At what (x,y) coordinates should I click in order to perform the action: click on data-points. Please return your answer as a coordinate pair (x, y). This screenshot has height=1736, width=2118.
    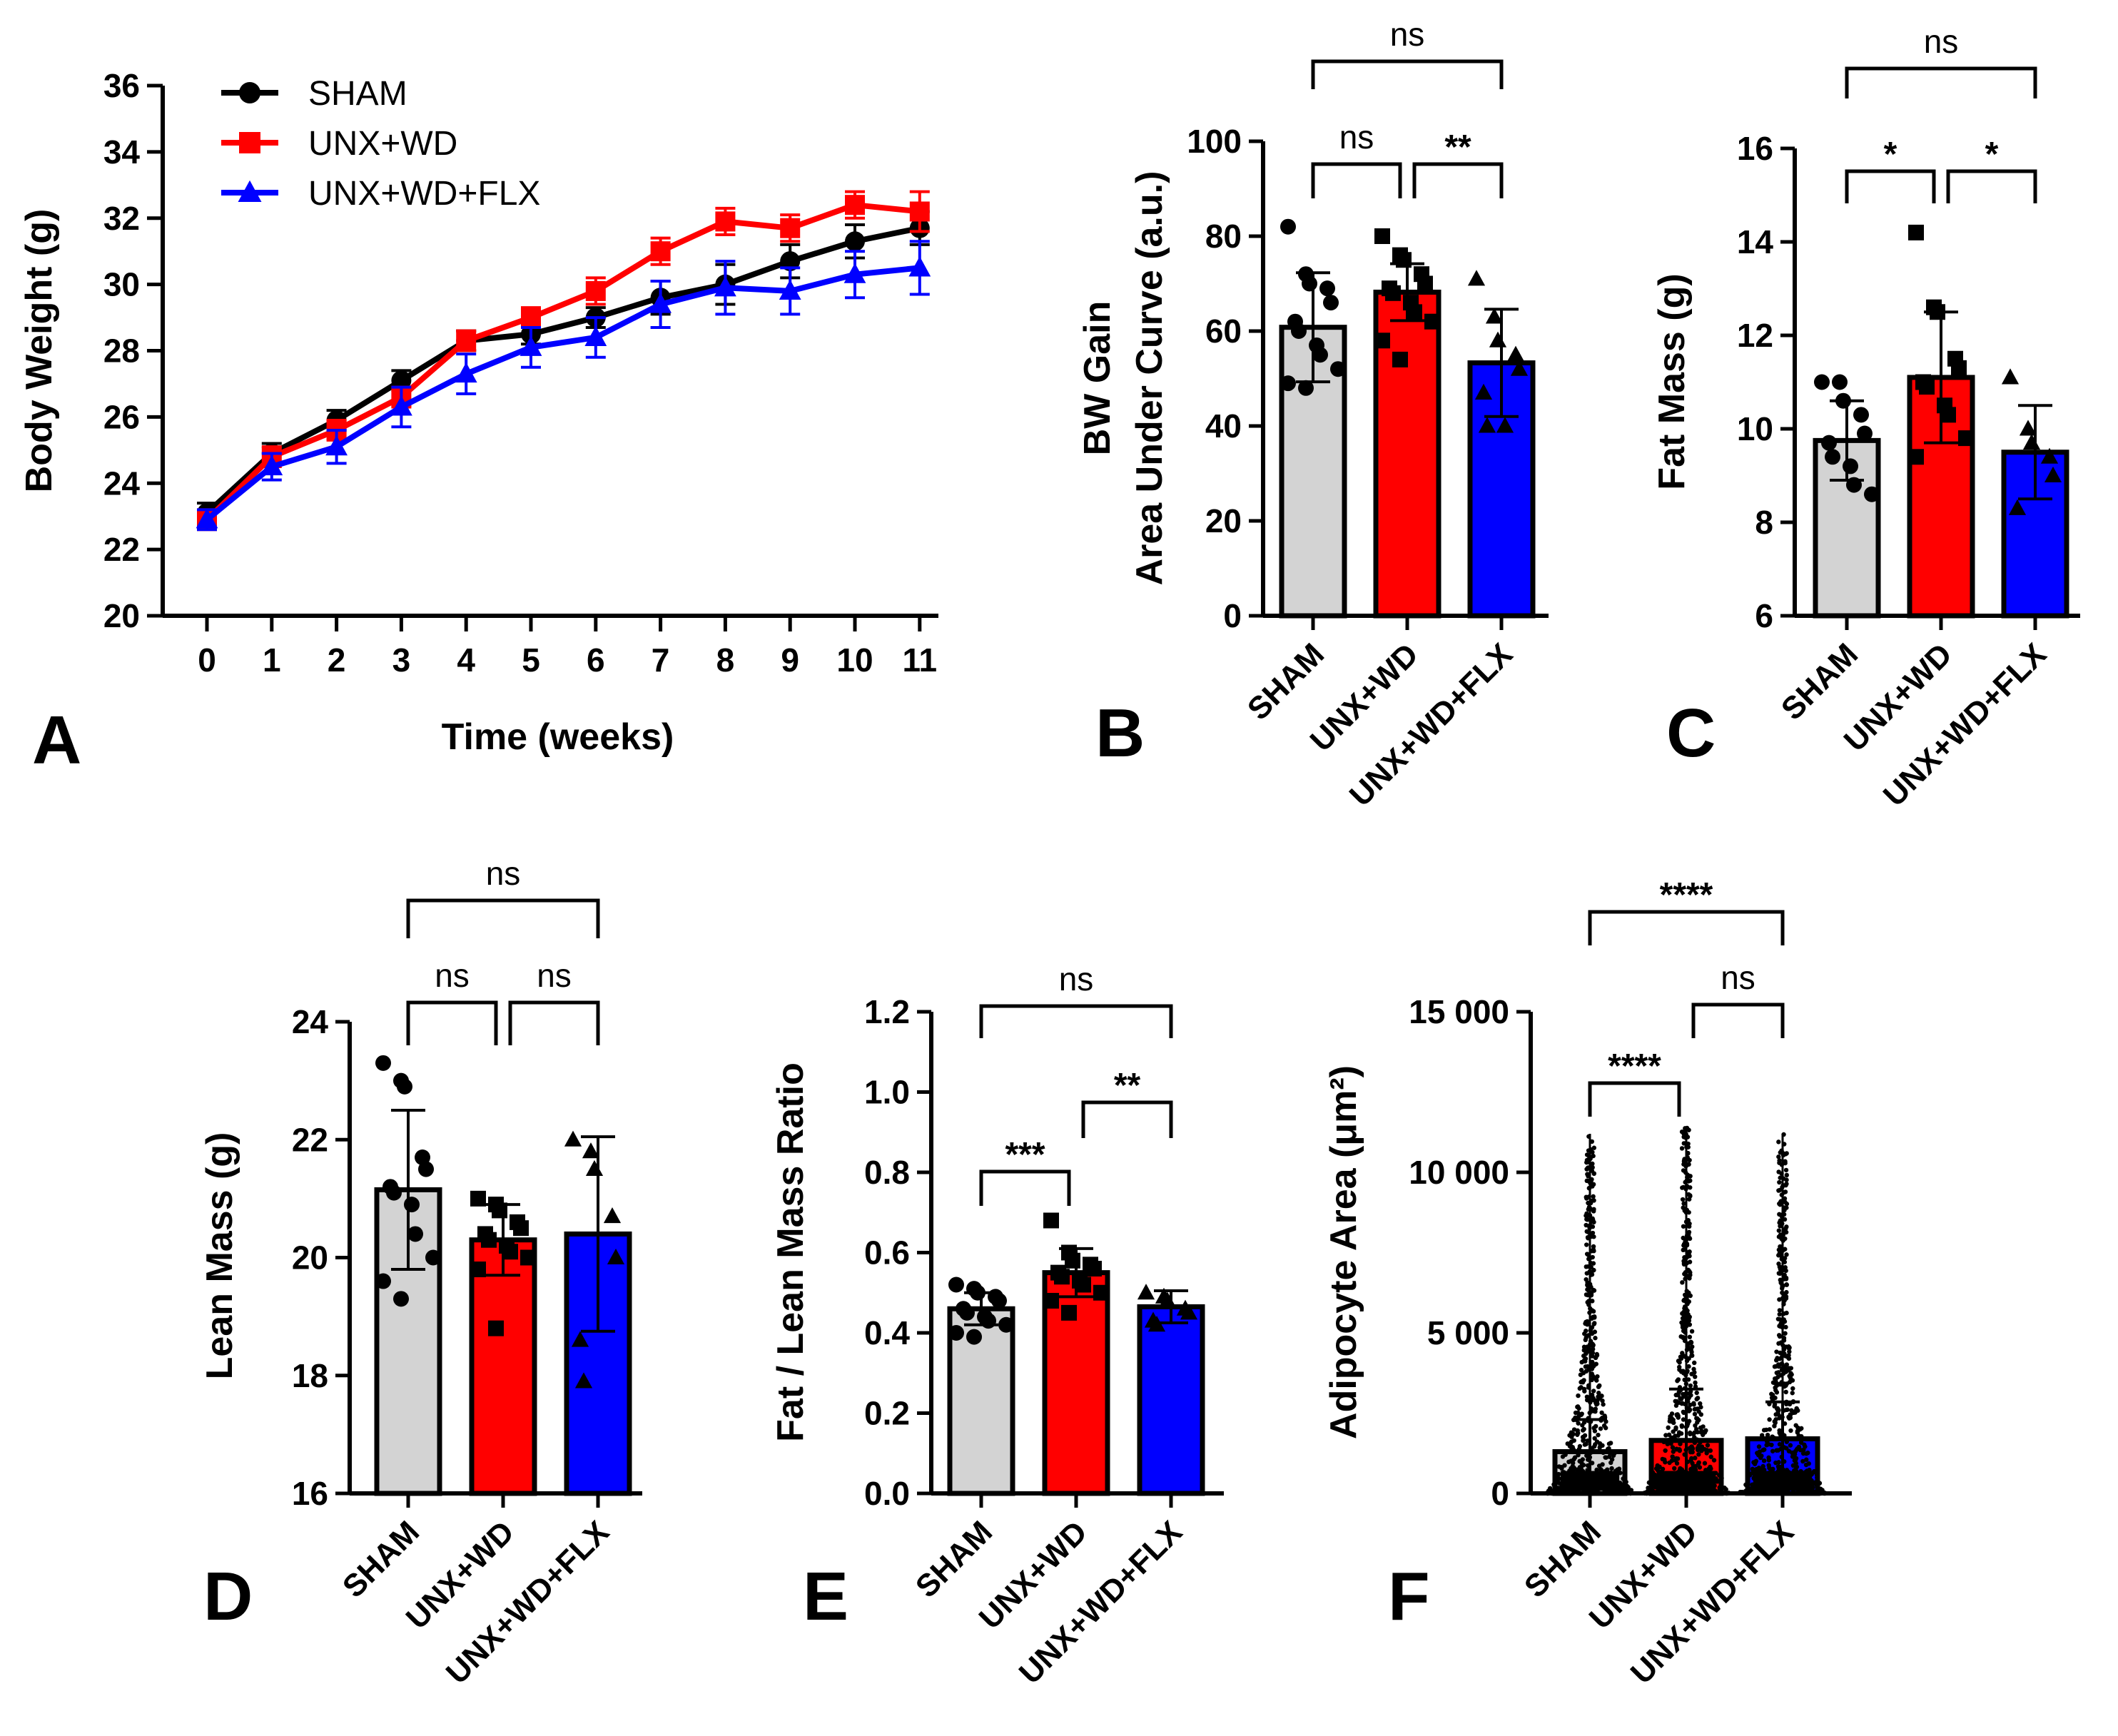
    Looking at the image, I should click on (1167, 1308).